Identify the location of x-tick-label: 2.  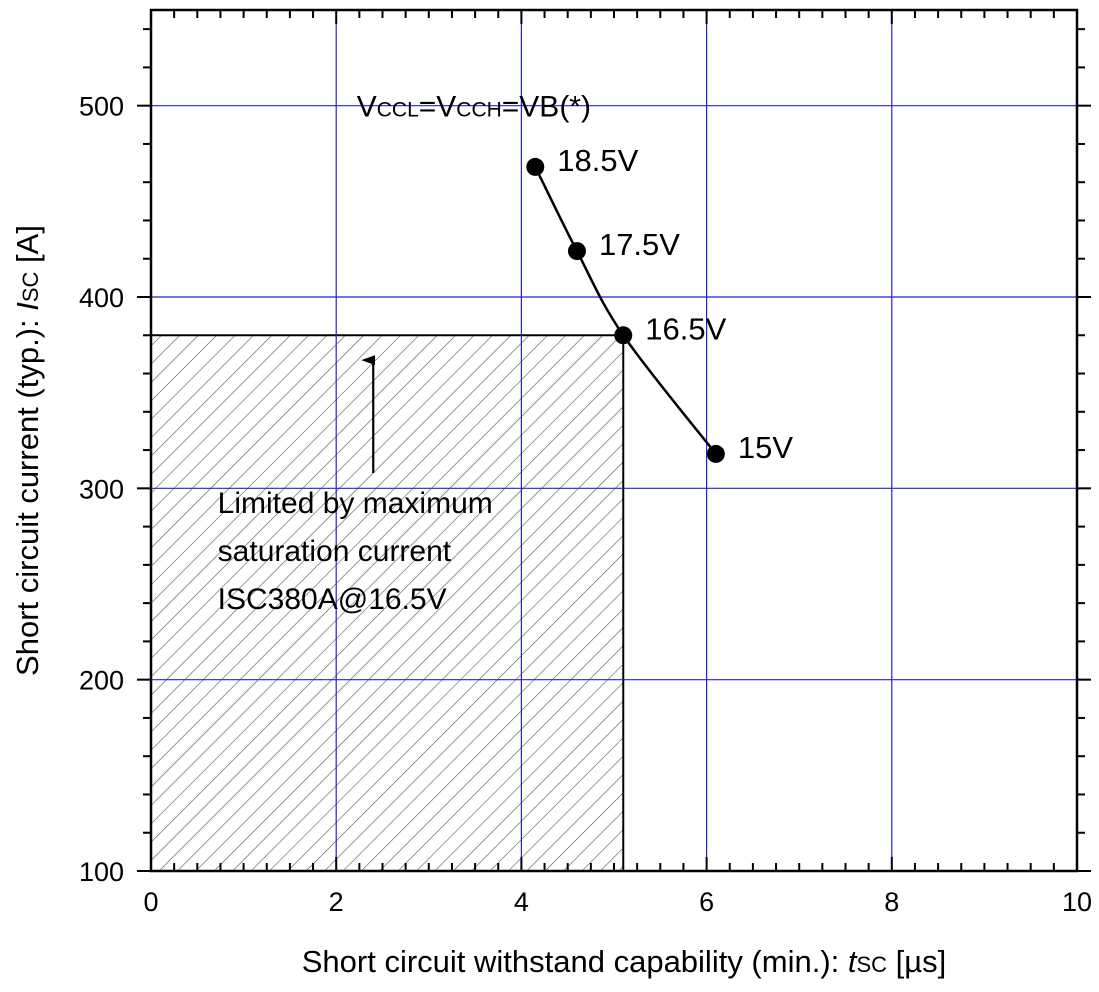
(336, 902).